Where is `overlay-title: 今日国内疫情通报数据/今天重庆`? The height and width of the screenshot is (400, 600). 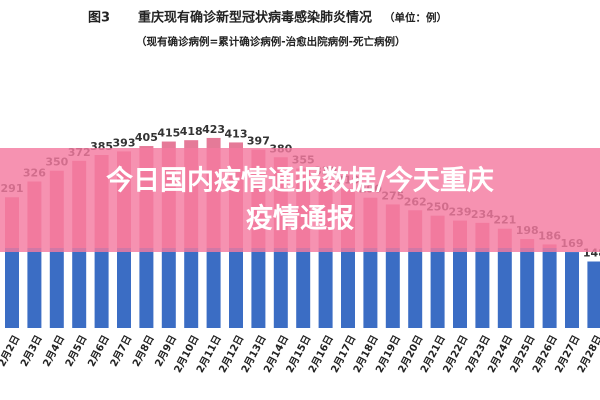
overlay-title: 今日国内疫情通报数据/今天重庆 is located at coordinates (300, 181).